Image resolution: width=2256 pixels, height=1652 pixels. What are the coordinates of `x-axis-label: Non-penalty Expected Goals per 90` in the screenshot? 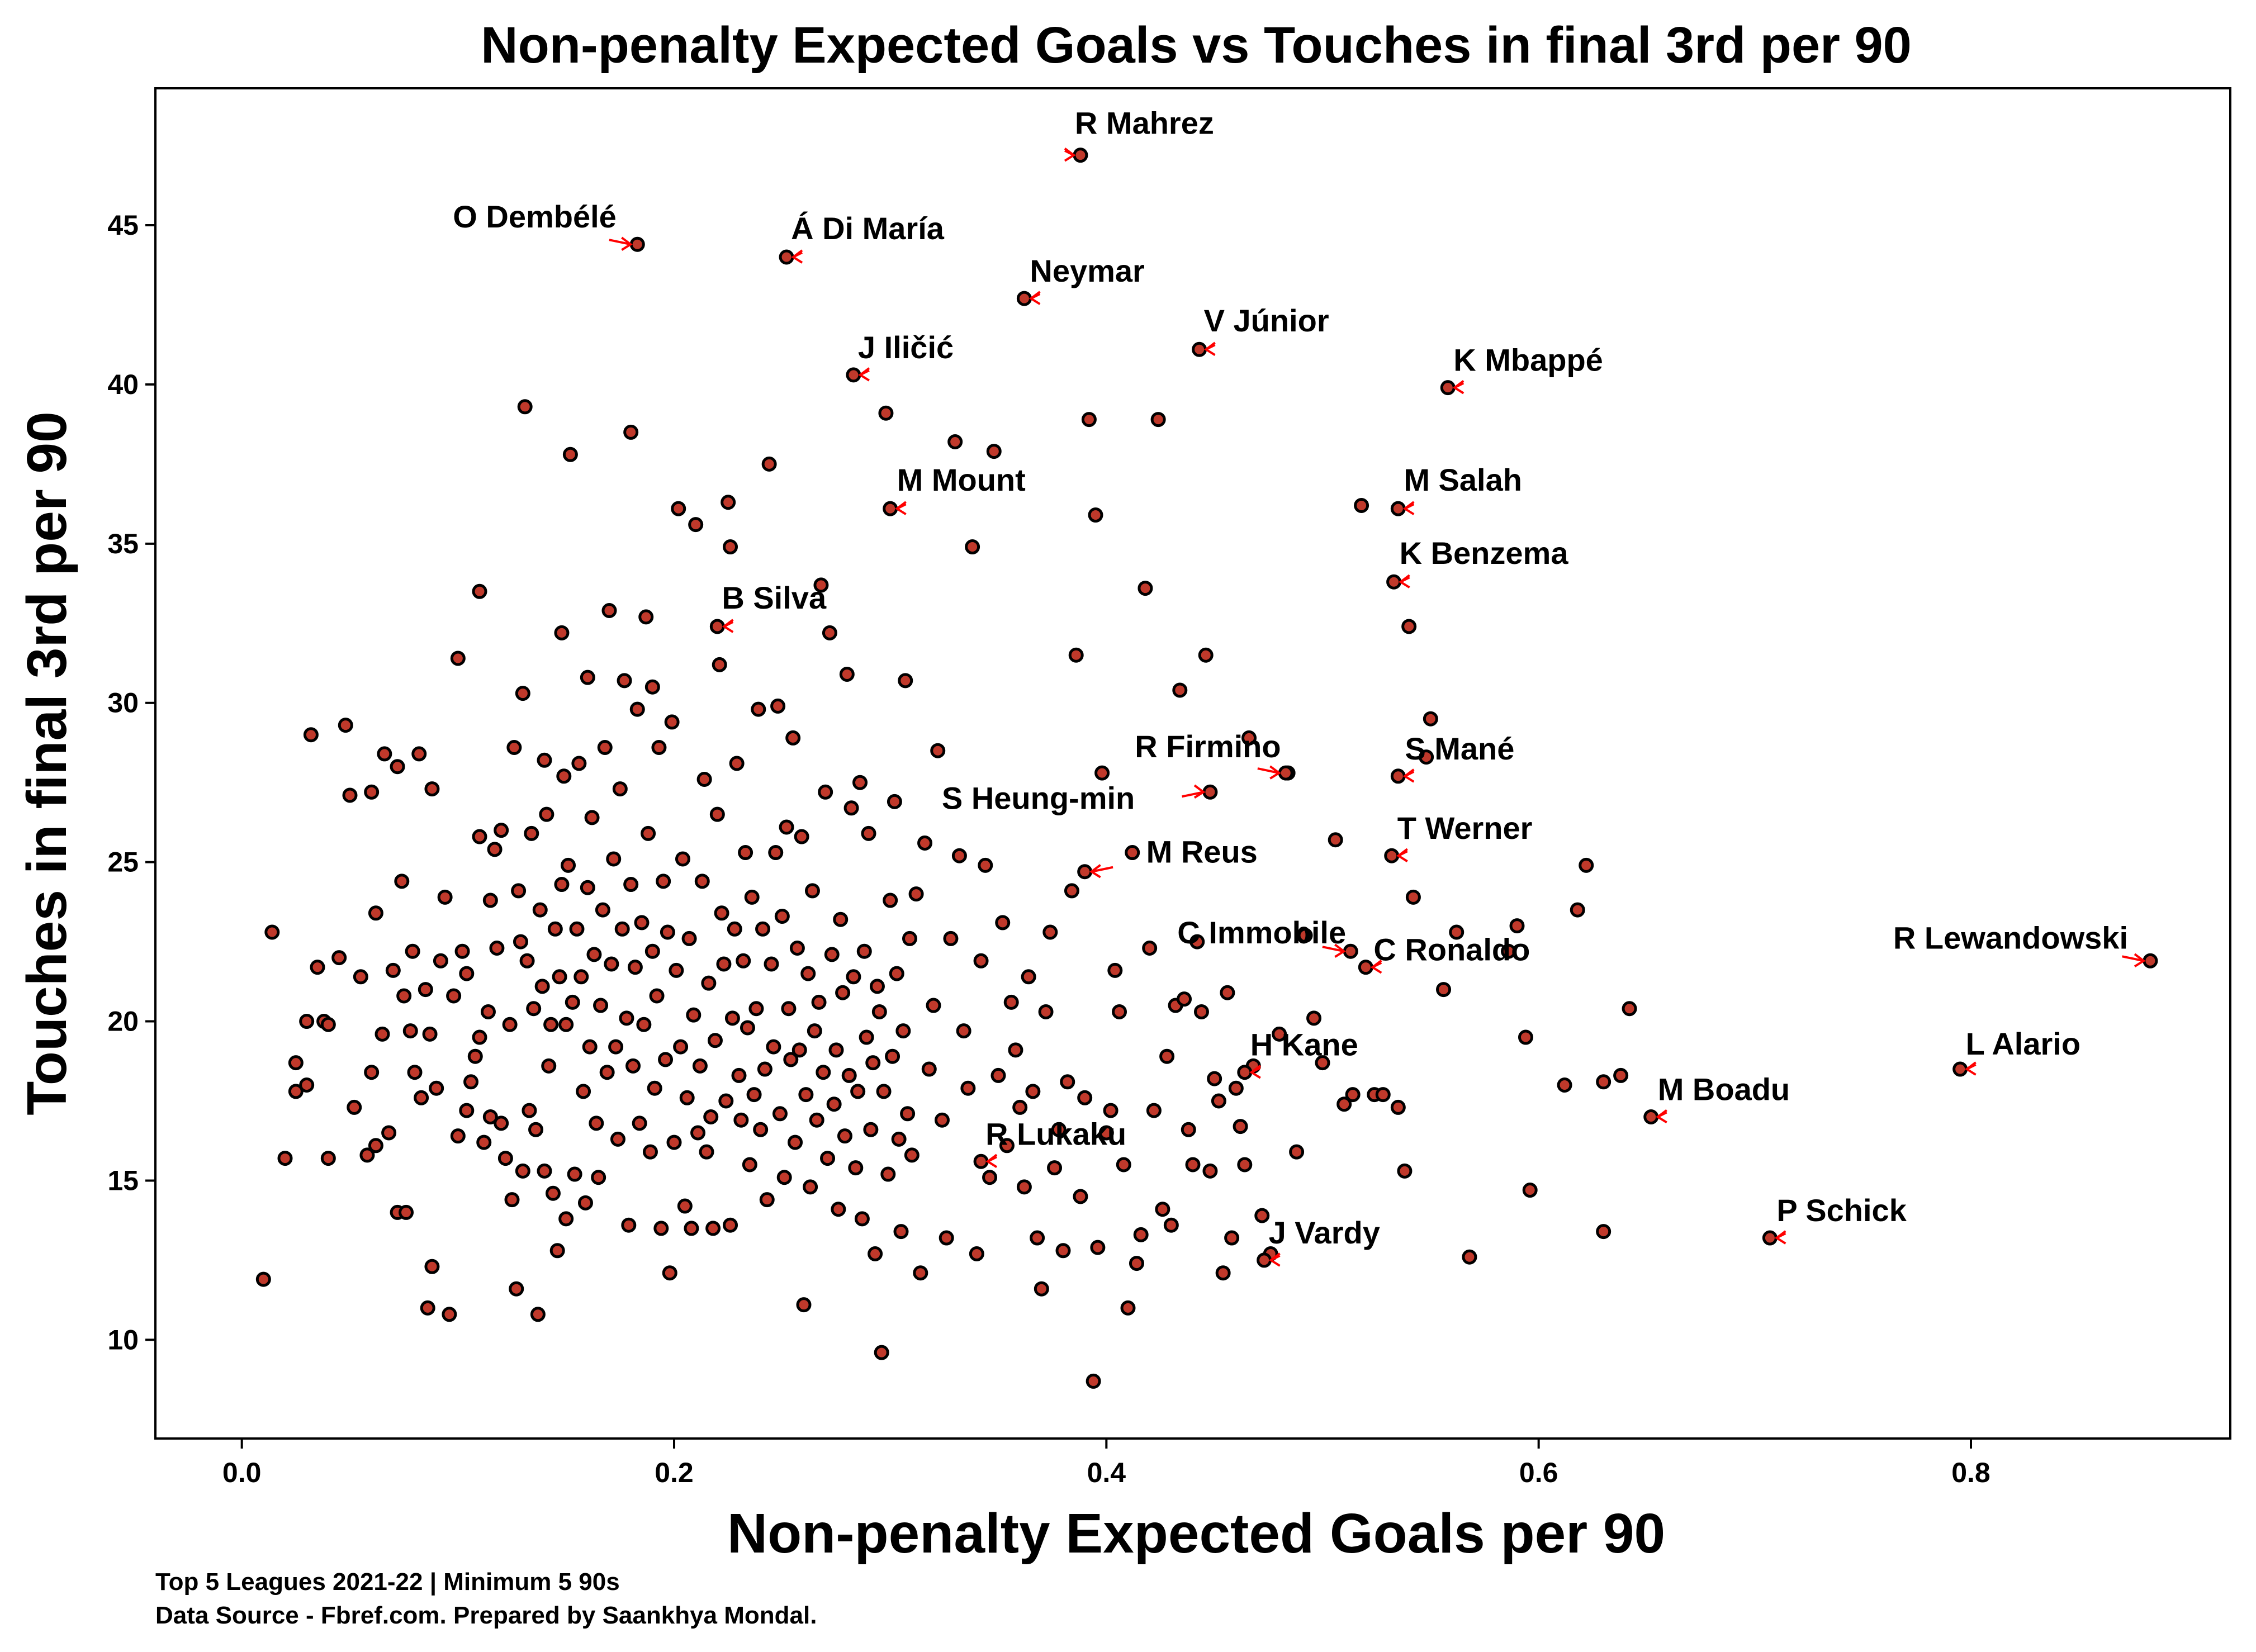 It's located at (1196, 1533).